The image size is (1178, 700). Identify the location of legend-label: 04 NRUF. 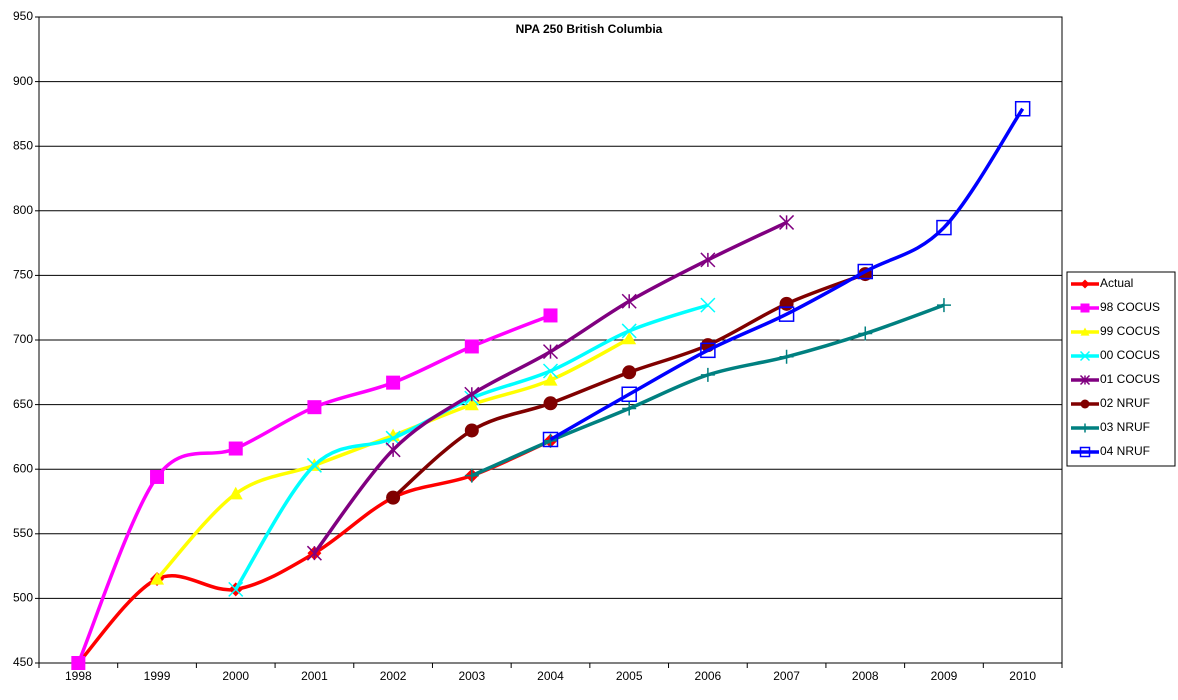
(1125, 451).